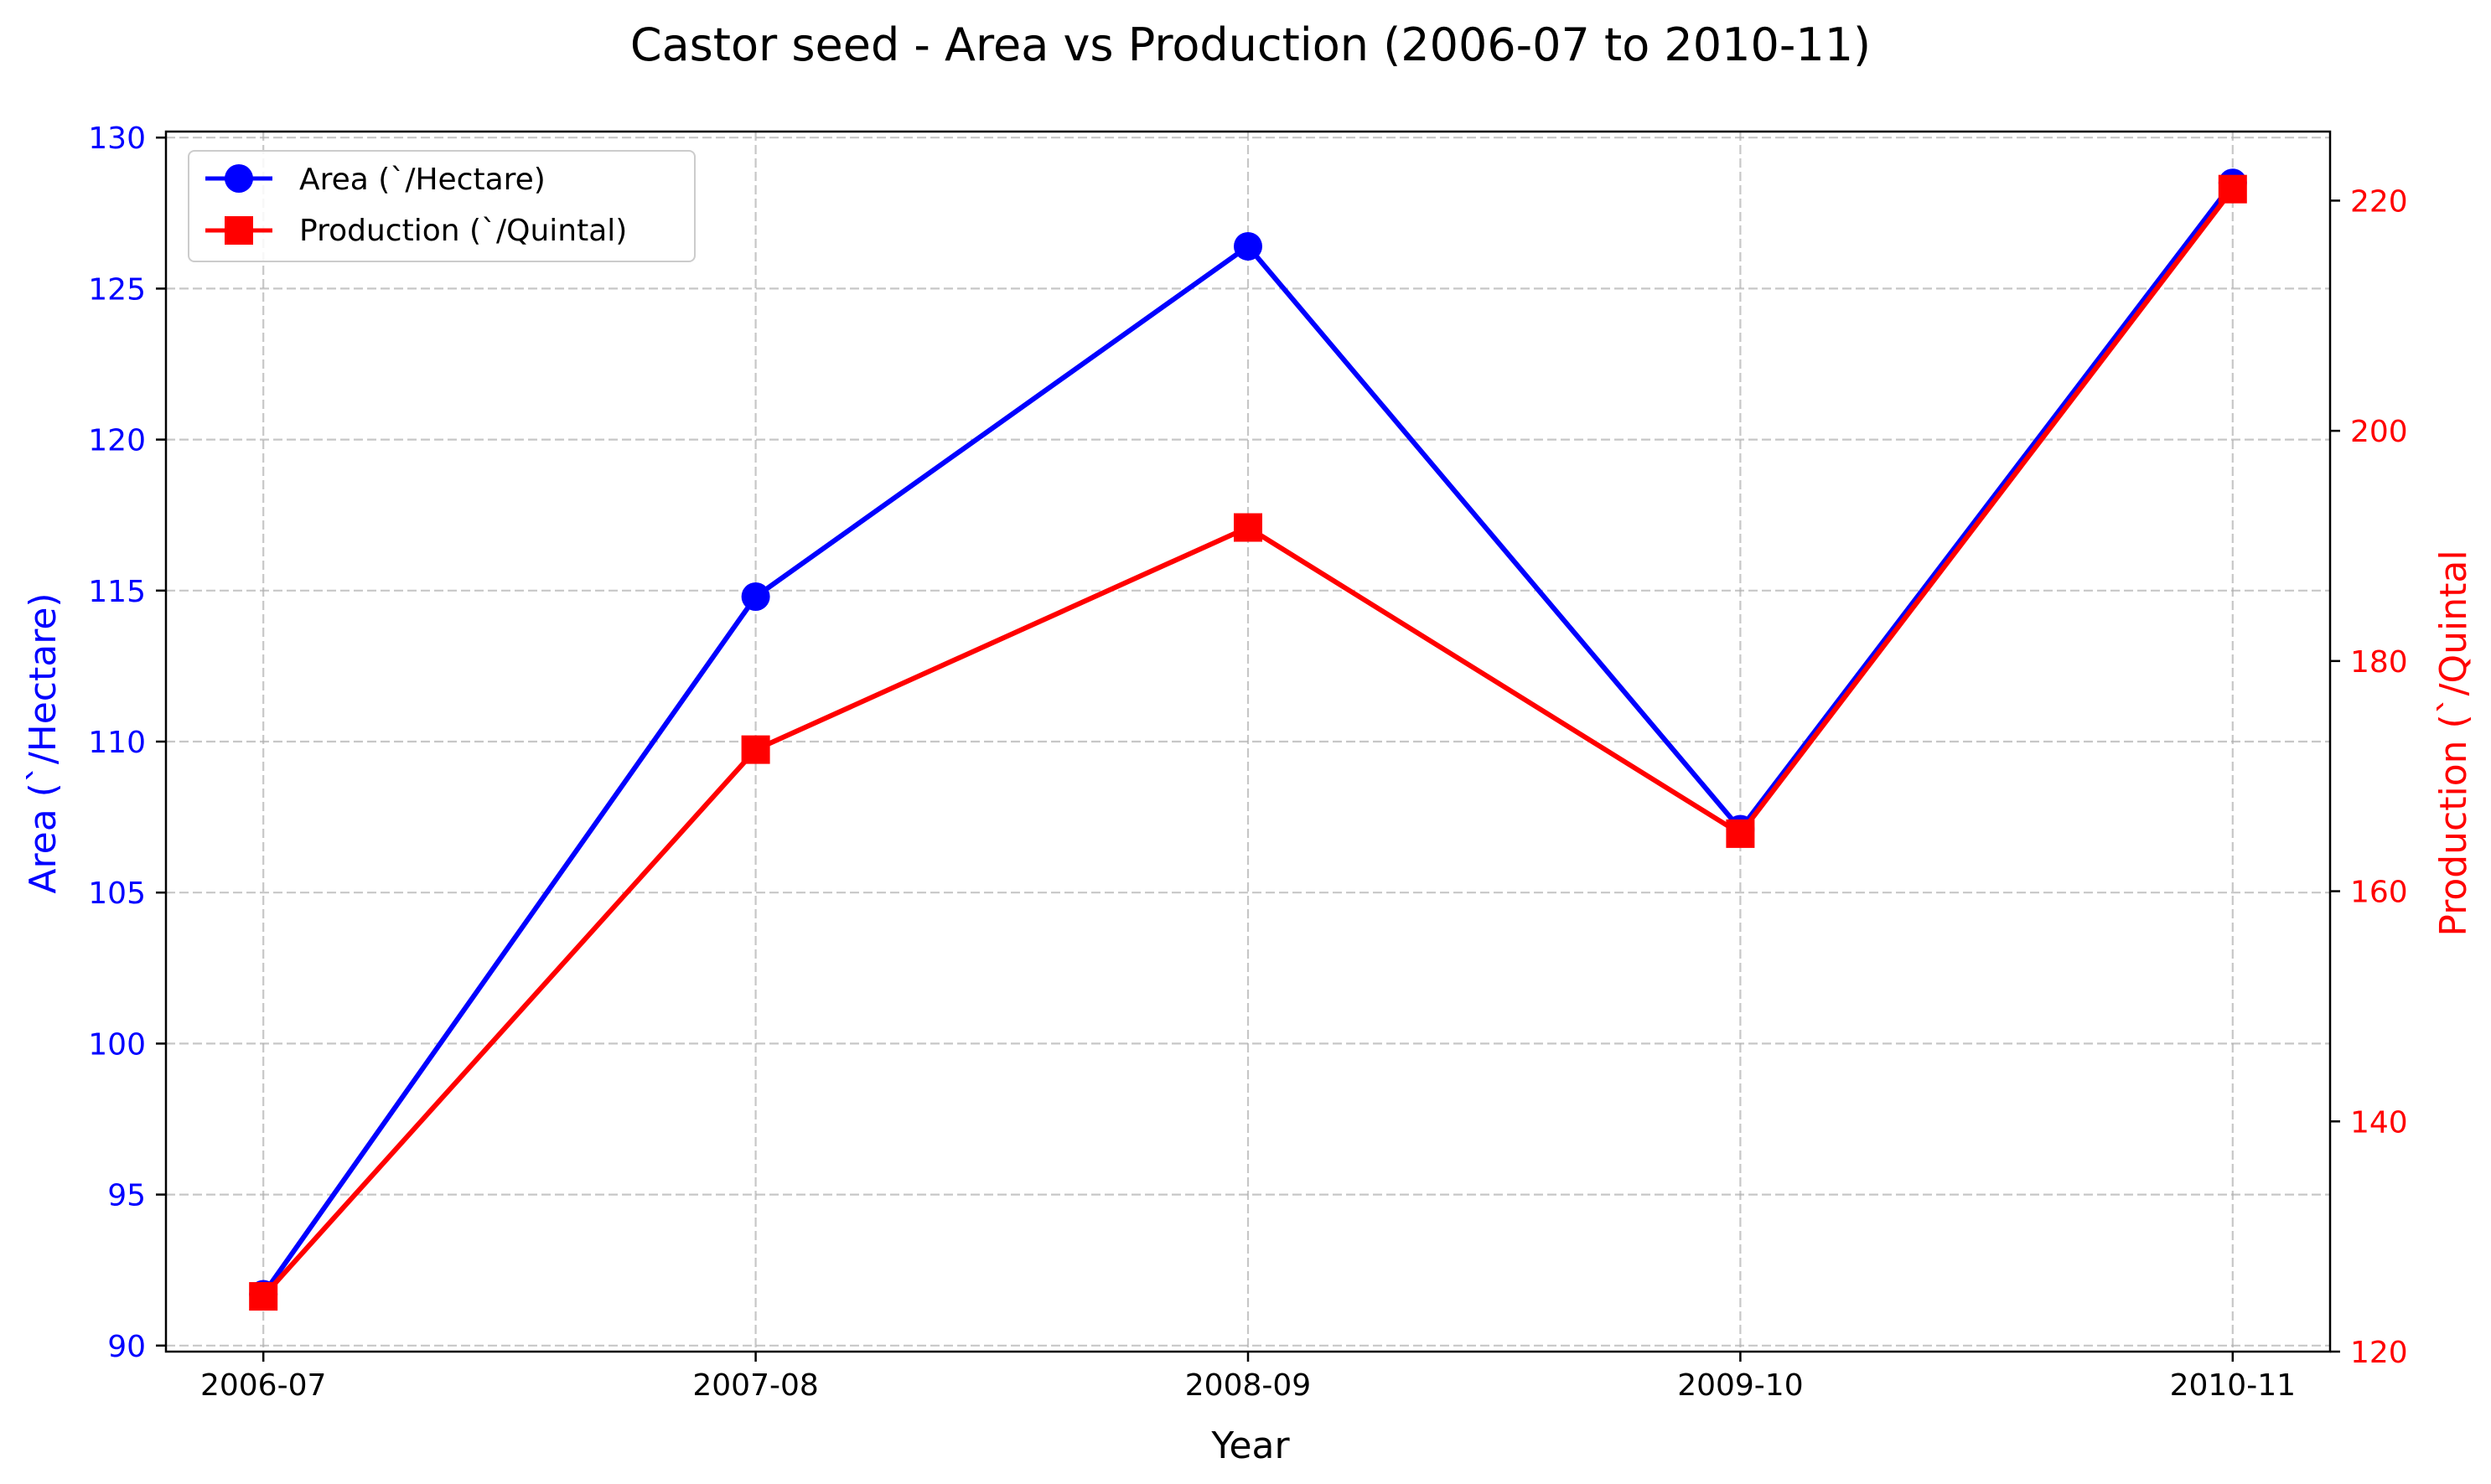 This screenshot has width=2491, height=1484. I want to click on x-tick-label: 2006-07, so click(263, 1385).